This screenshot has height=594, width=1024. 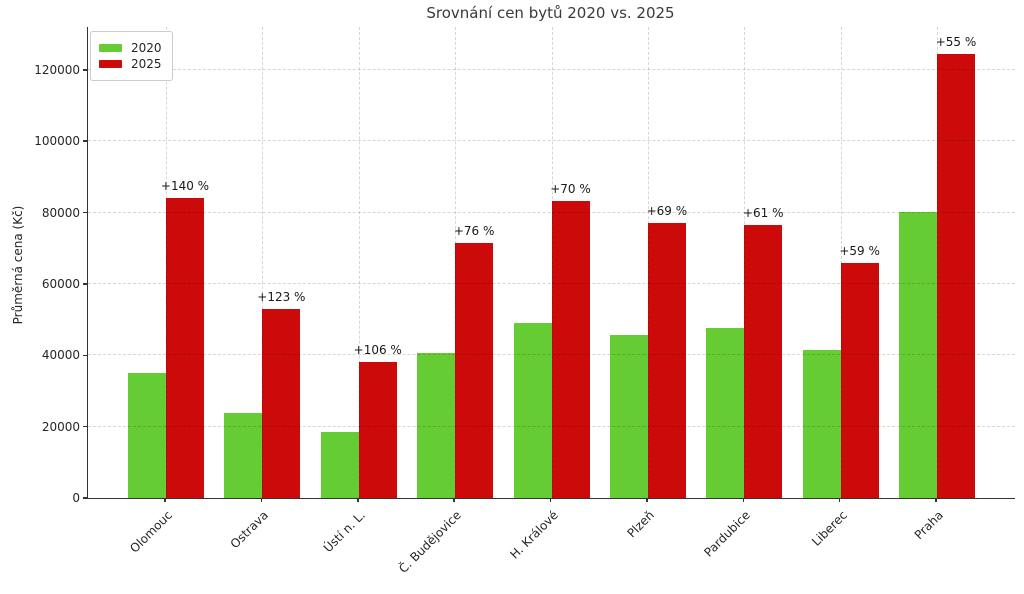 What do you see at coordinates (151, 532) in the screenshot?
I see `x-tick-label-0: Olomouc` at bounding box center [151, 532].